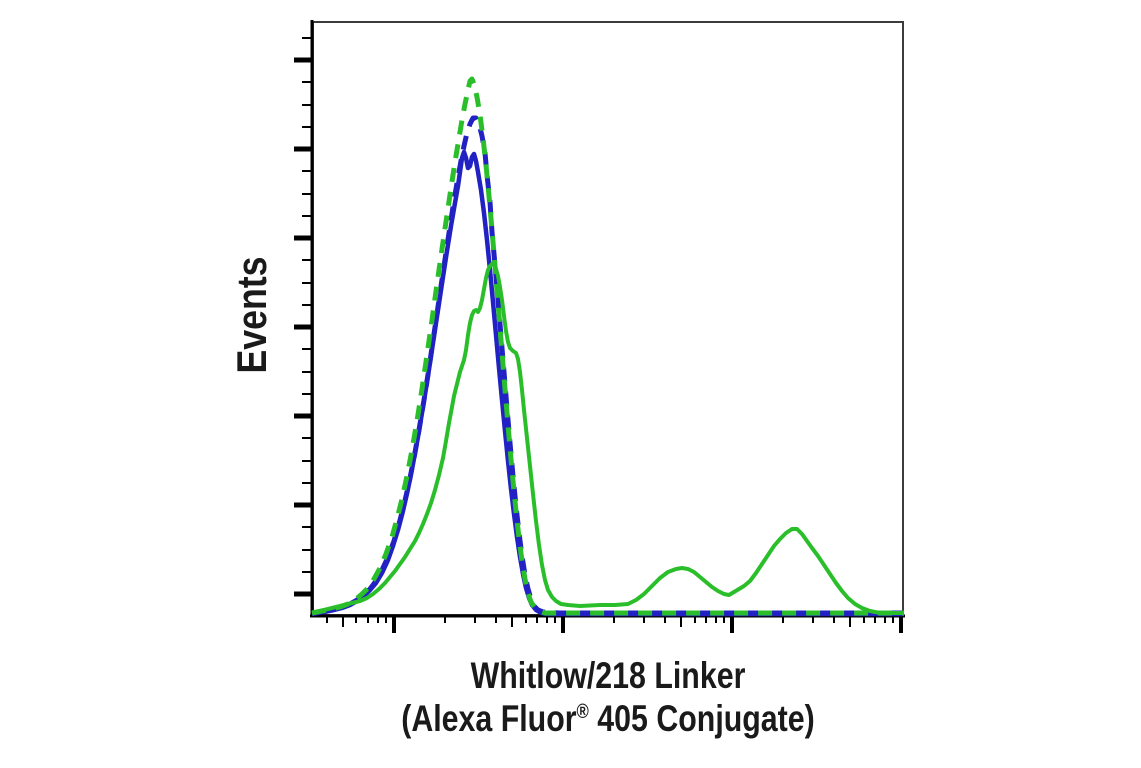 Image resolution: width=1141 pixels, height=768 pixels. I want to click on x-axis-title-line2: (Alexa Fluor® 405 Conjugate), so click(607, 722).